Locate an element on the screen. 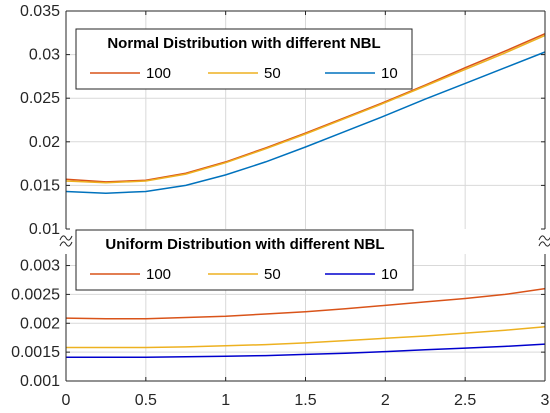 This screenshot has width=550, height=413. x-tick-label: 0.5 is located at coordinates (146, 400).